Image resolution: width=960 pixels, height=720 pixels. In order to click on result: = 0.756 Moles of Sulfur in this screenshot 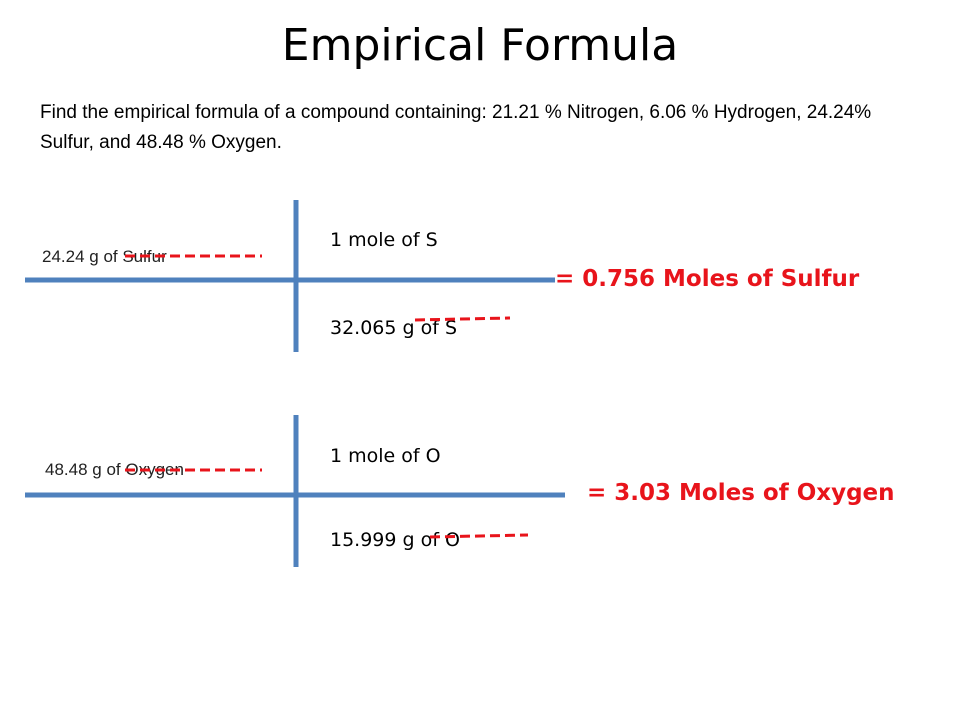, I will do `click(707, 279)`.